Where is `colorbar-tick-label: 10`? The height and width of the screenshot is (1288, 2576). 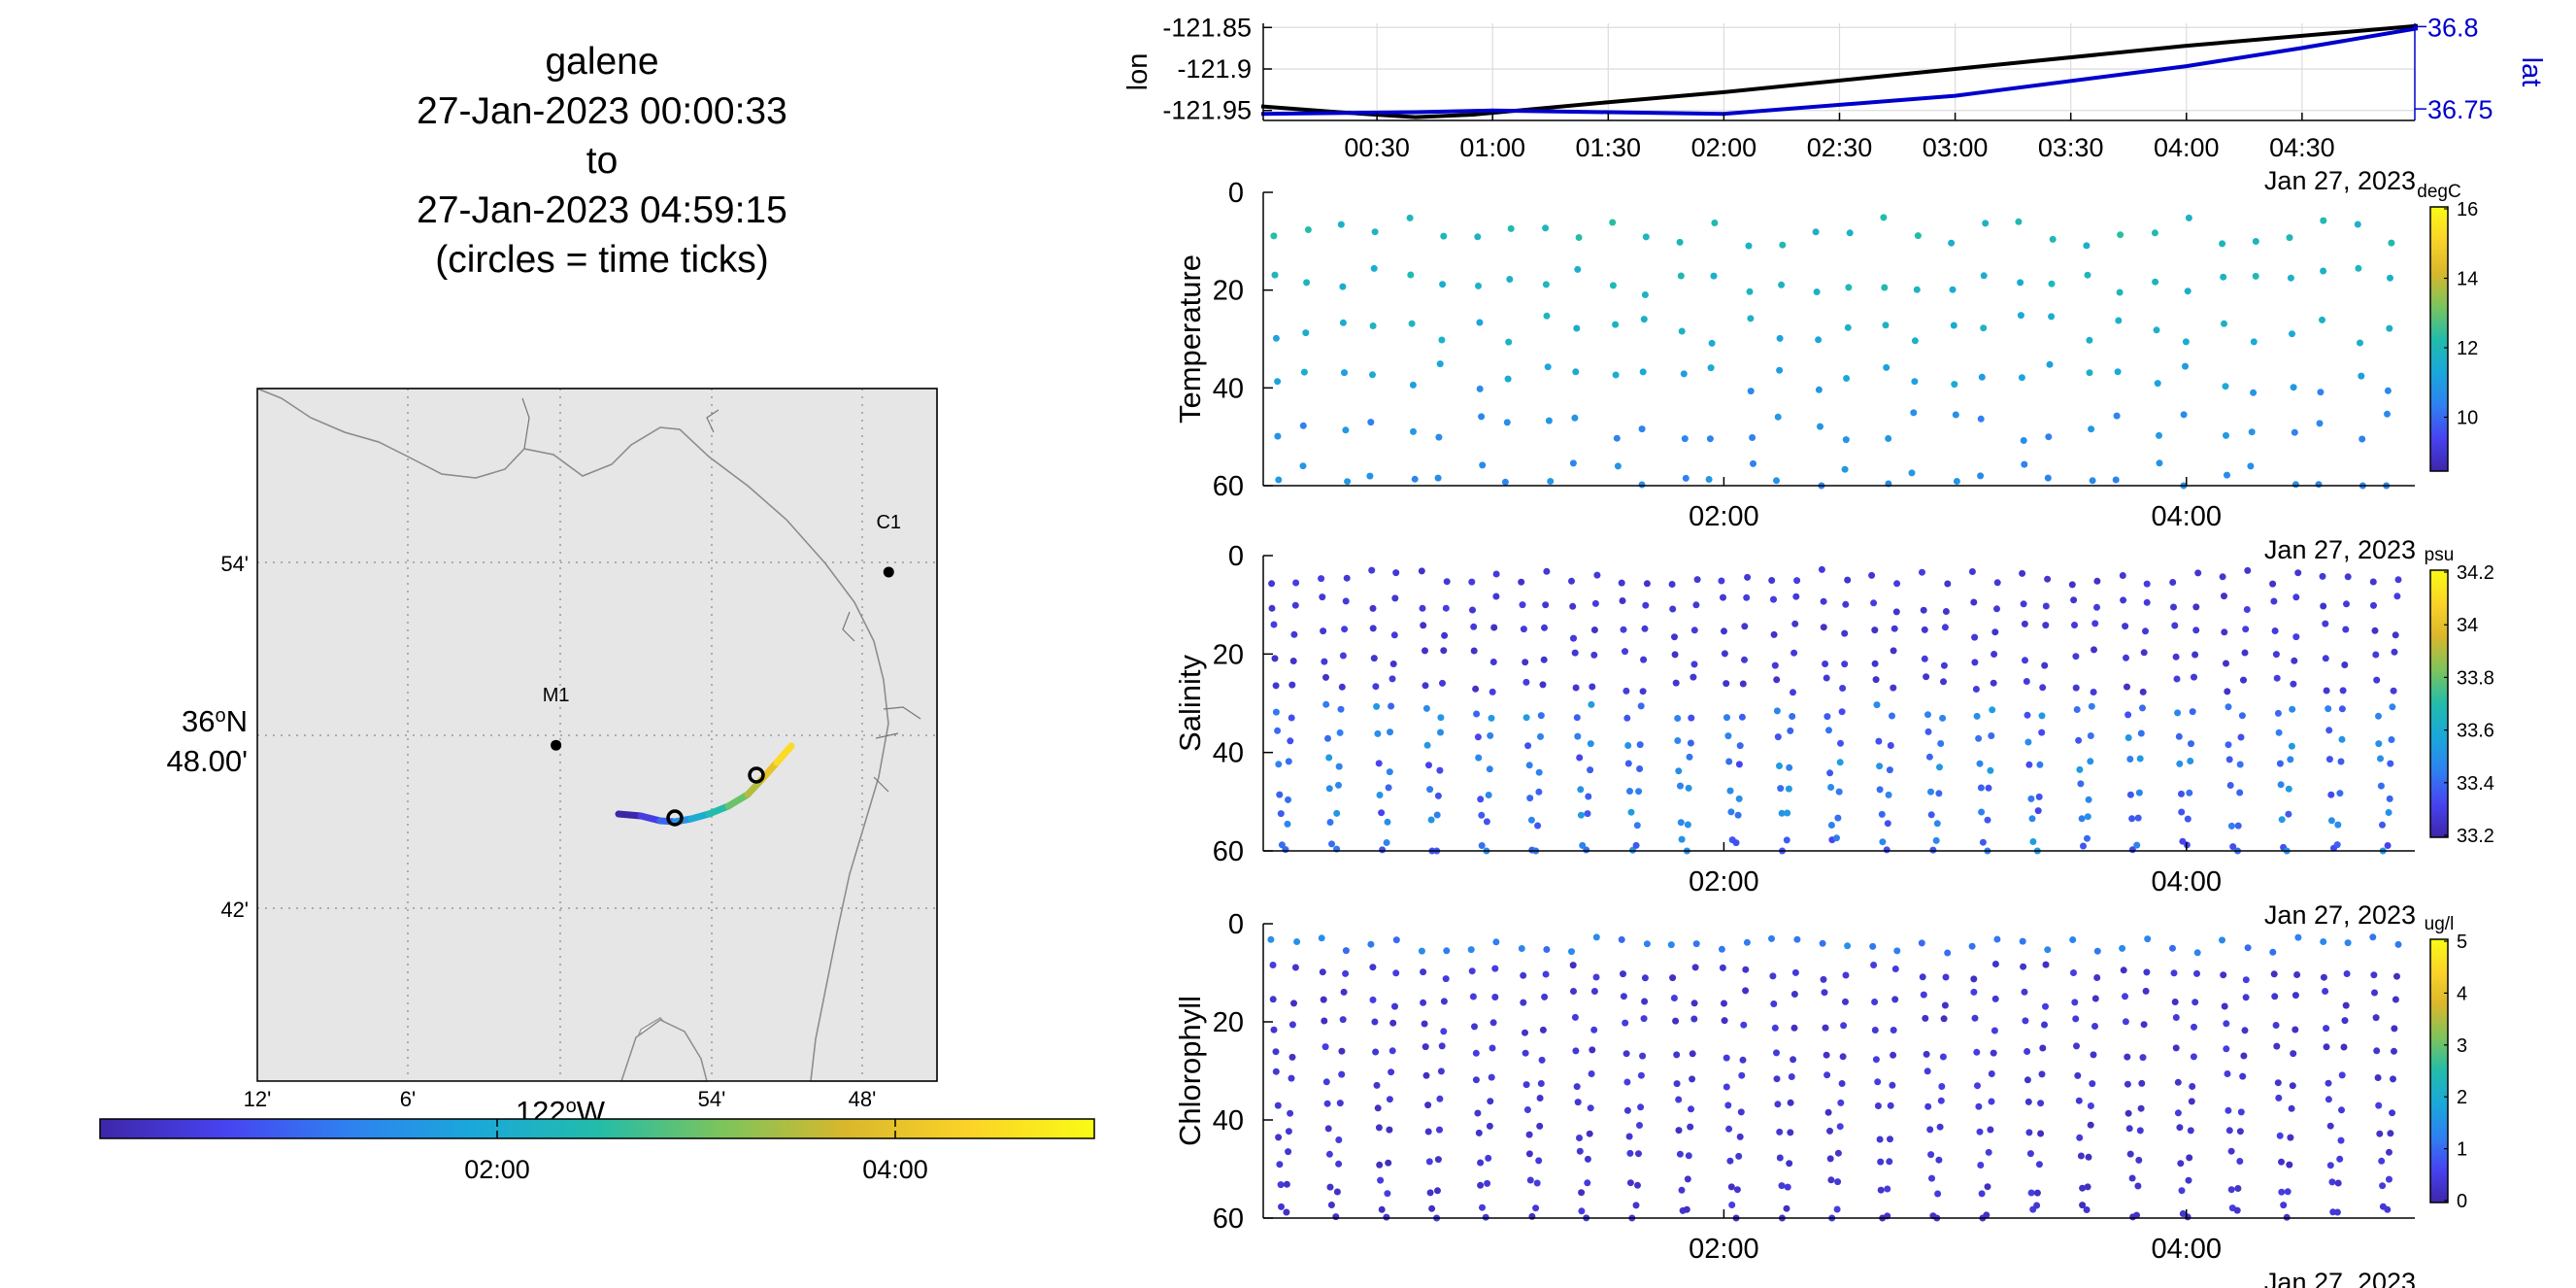
colorbar-tick-label: 10 is located at coordinates (2467, 418).